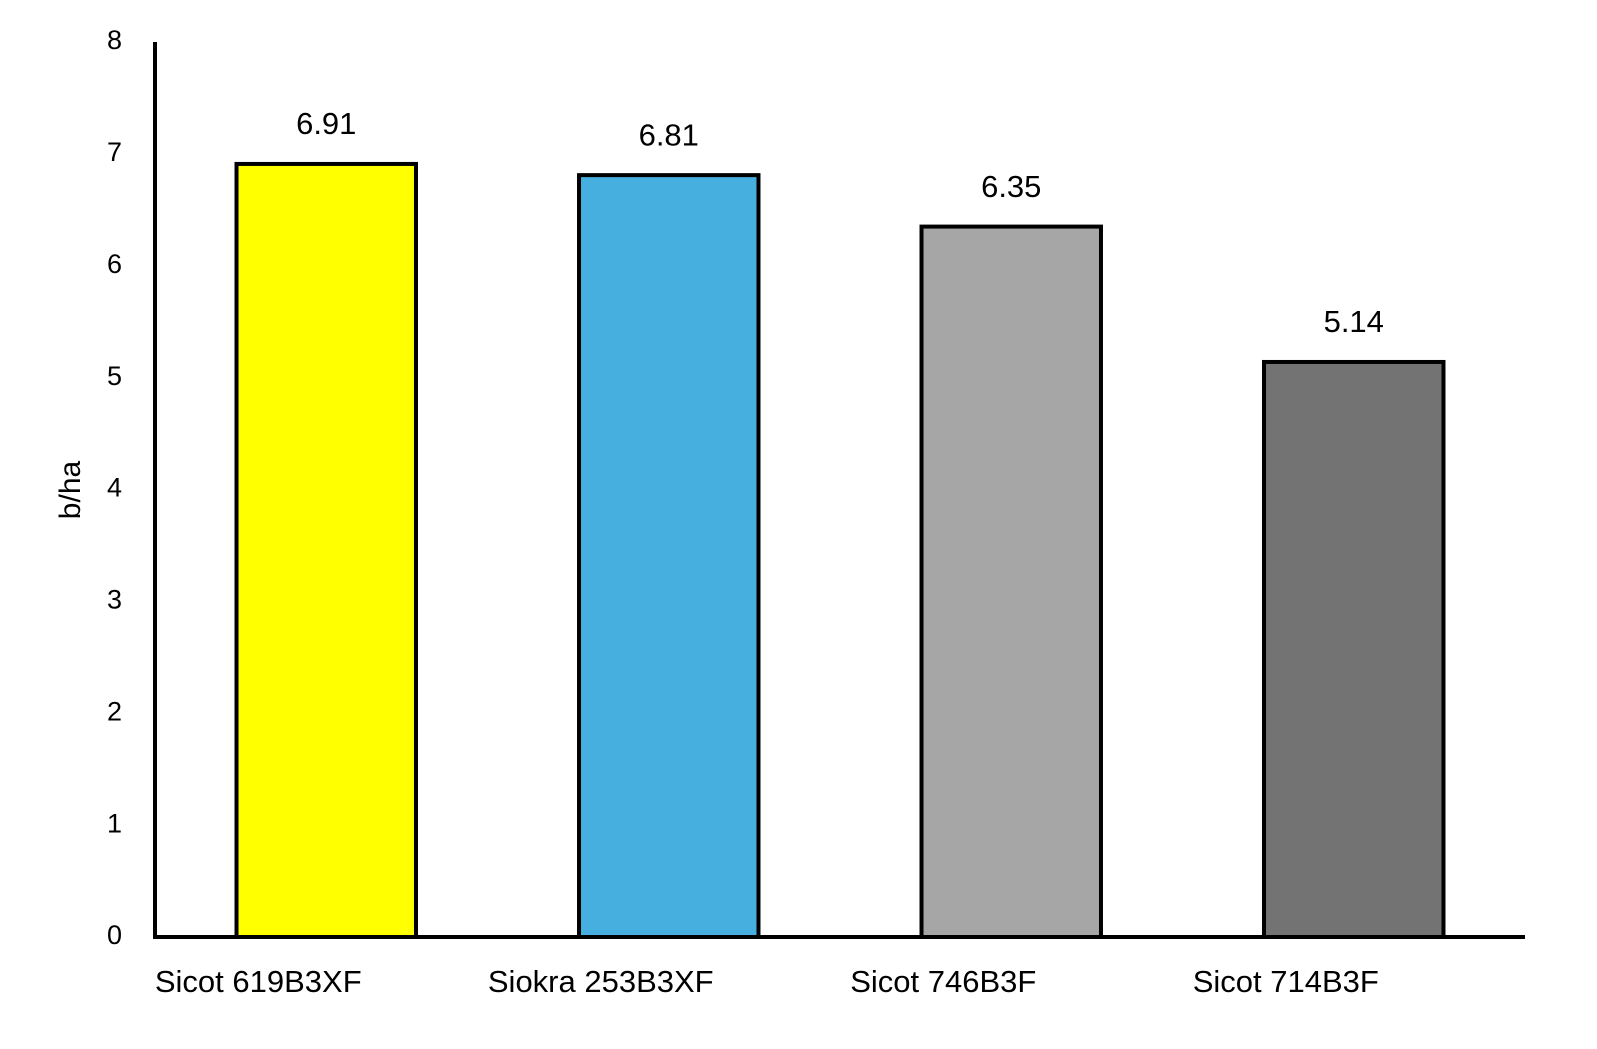 The image size is (1597, 1049). Describe the element at coordinates (943, 981) in the screenshot. I see `x-tick-label: Sicot 746B3F` at that location.